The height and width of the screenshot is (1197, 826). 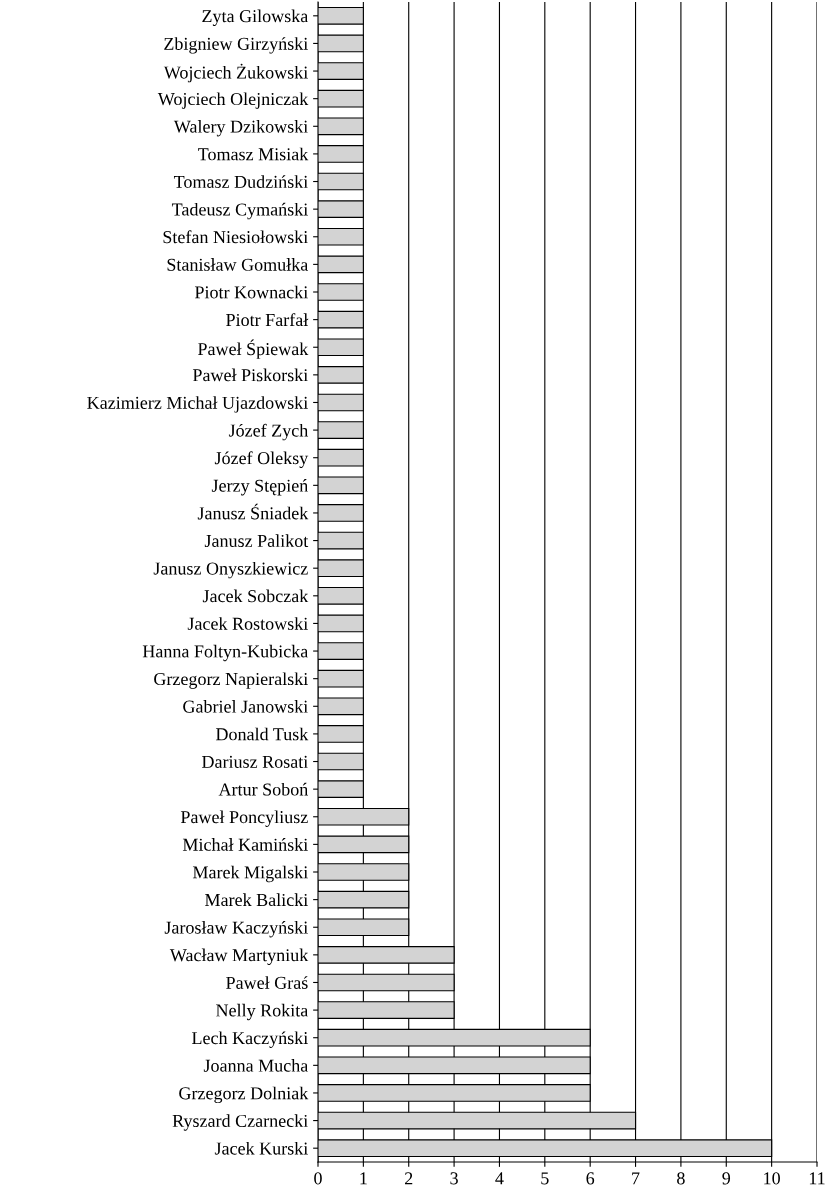 I want to click on x-tick-label: 1, so click(x=363, y=1178).